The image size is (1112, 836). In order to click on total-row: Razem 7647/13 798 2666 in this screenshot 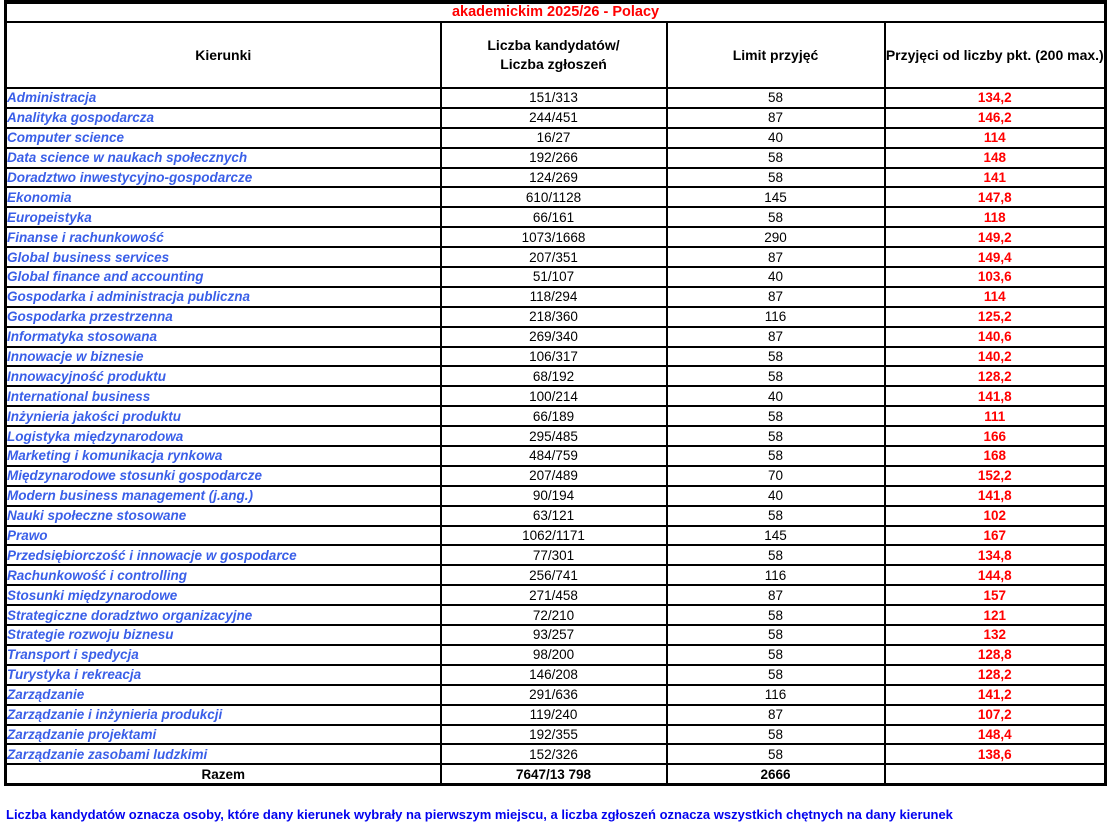, I will do `click(555, 774)`.